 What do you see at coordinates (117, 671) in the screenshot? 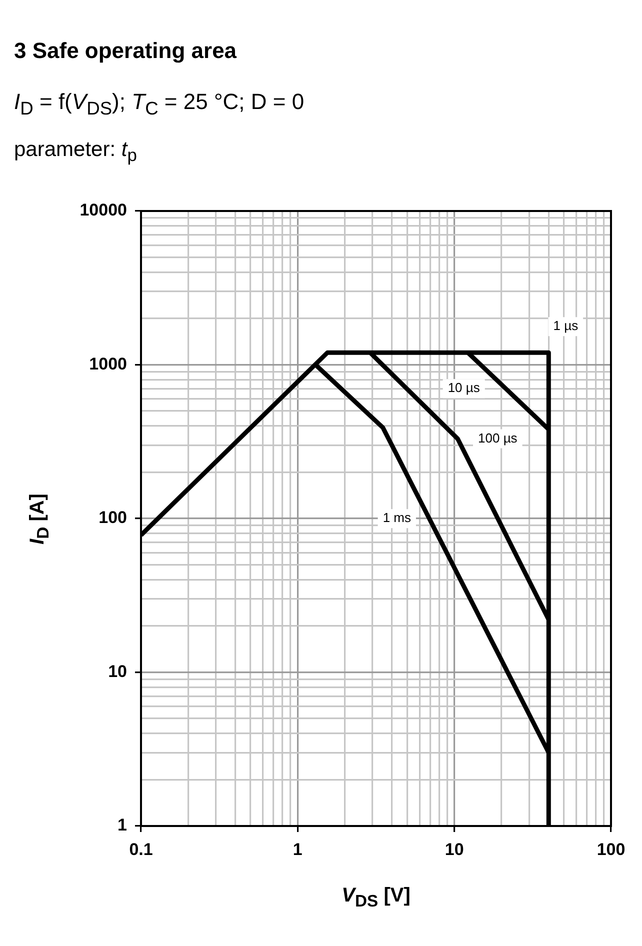
I see `y-tick-label: 10` at bounding box center [117, 671].